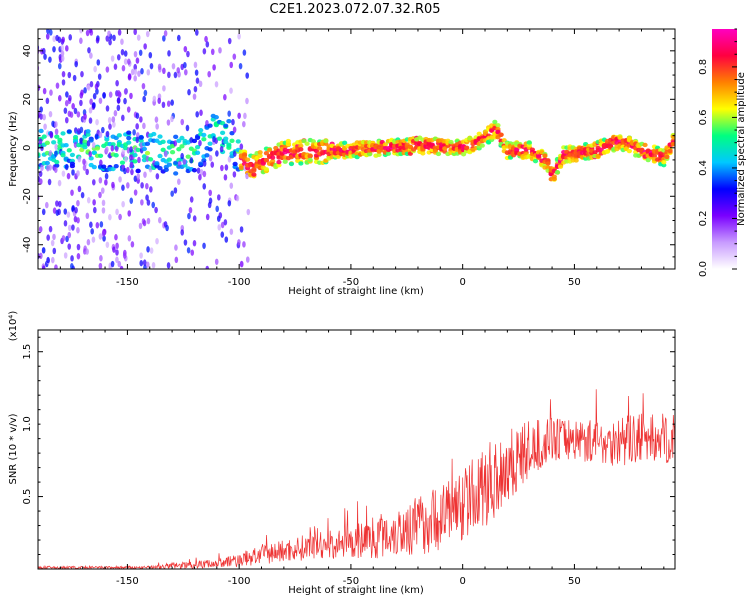 The width and height of the screenshot is (750, 600). Describe the element at coordinates (27, 50) in the screenshot. I see `y-tick-label: 40` at that location.